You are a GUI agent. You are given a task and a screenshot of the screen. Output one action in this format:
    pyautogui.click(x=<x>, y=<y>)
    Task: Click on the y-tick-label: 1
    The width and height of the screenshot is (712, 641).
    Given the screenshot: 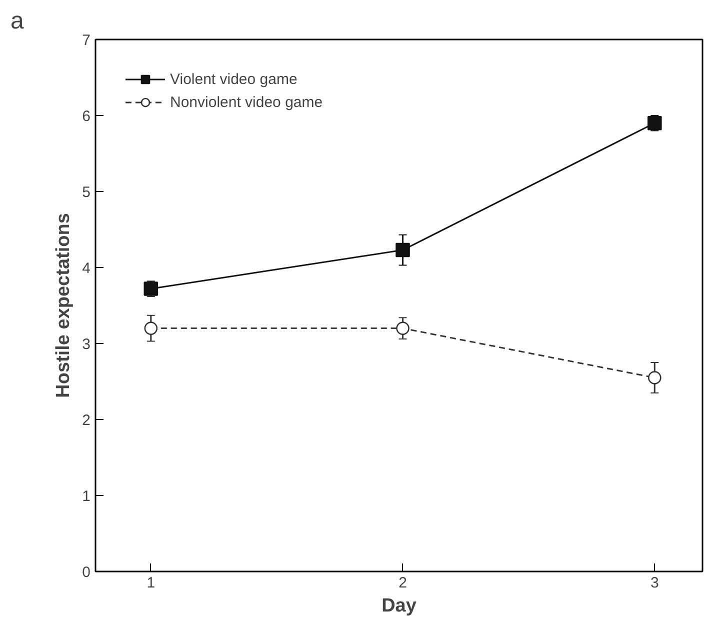 What is the action you would take?
    pyautogui.click(x=86, y=496)
    